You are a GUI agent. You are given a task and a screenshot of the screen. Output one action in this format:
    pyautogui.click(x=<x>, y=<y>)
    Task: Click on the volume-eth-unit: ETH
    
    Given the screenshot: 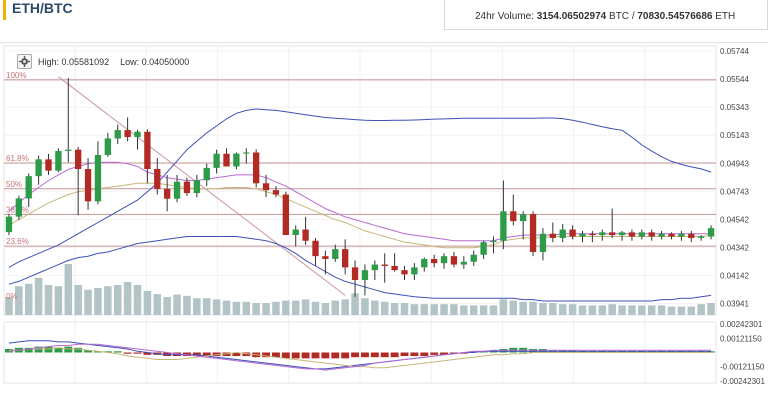 What is the action you would take?
    pyautogui.click(x=725, y=16)
    